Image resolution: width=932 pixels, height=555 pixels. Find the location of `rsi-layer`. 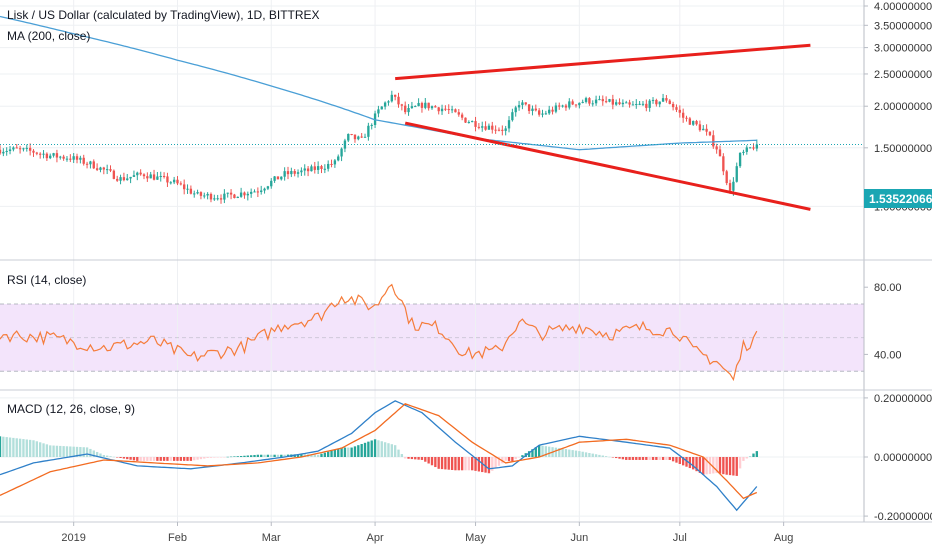

rsi-layer is located at coordinates (379, 332).